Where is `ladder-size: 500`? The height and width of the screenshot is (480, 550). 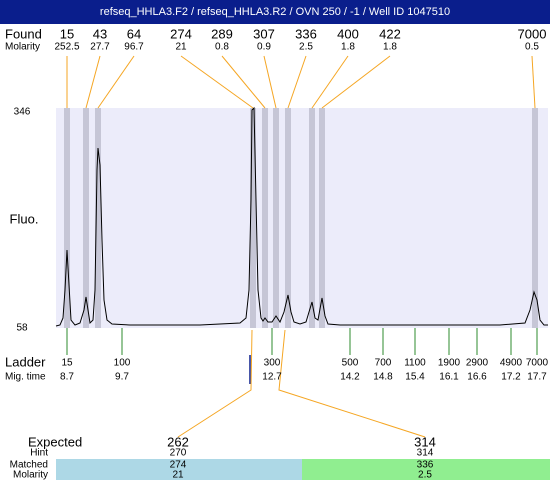 ladder-size: 500 is located at coordinates (350, 363).